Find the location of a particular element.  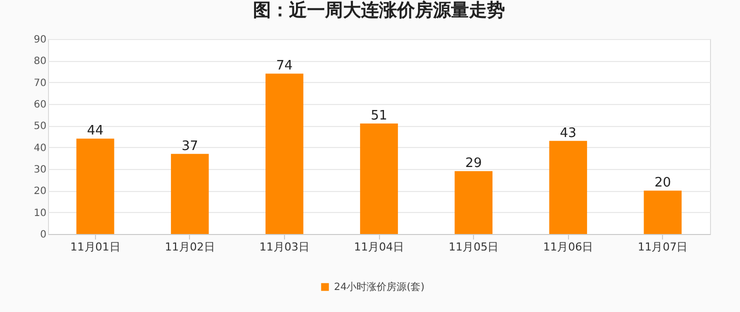

x-tick-label: 11月01日 is located at coordinates (95, 247).